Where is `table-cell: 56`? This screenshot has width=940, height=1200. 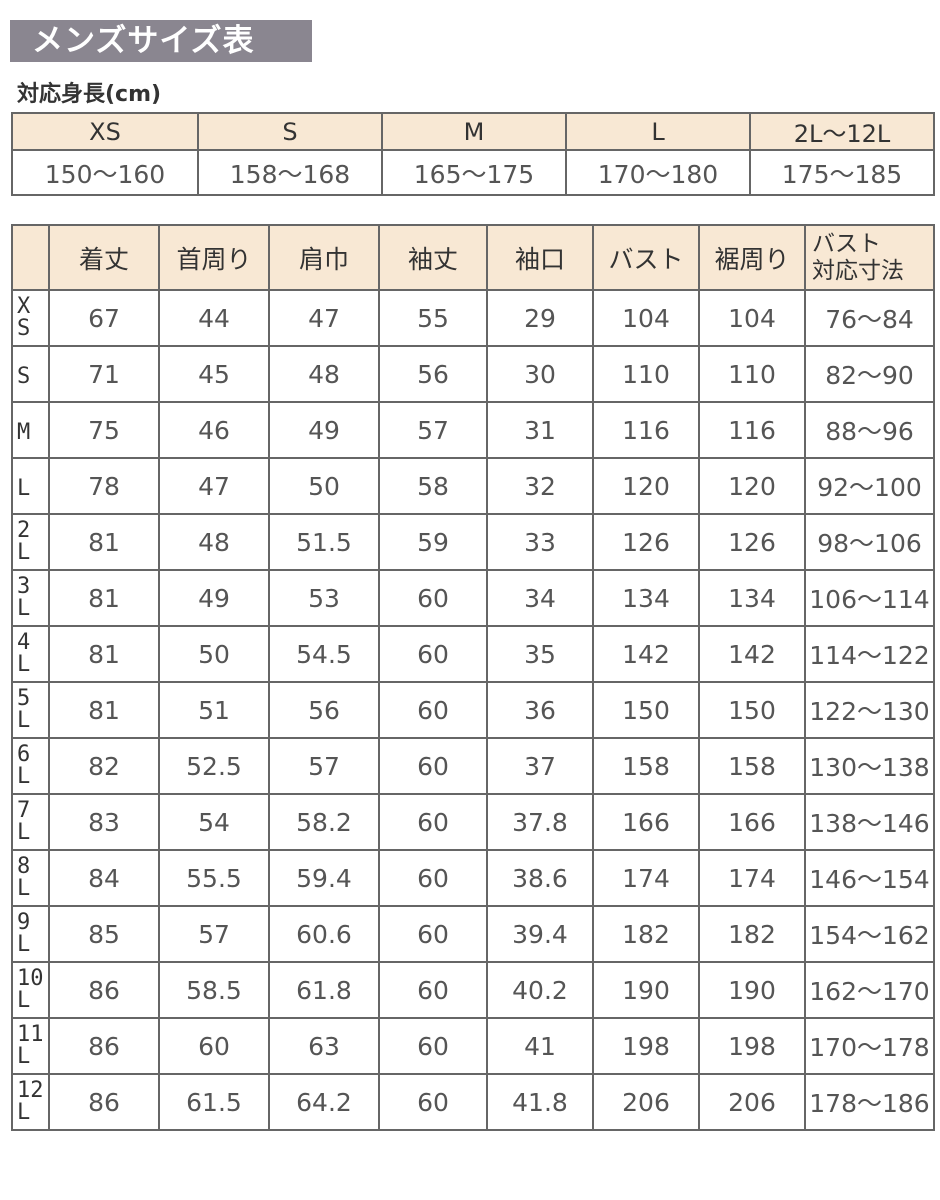 table-cell: 56 is located at coordinates (433, 374).